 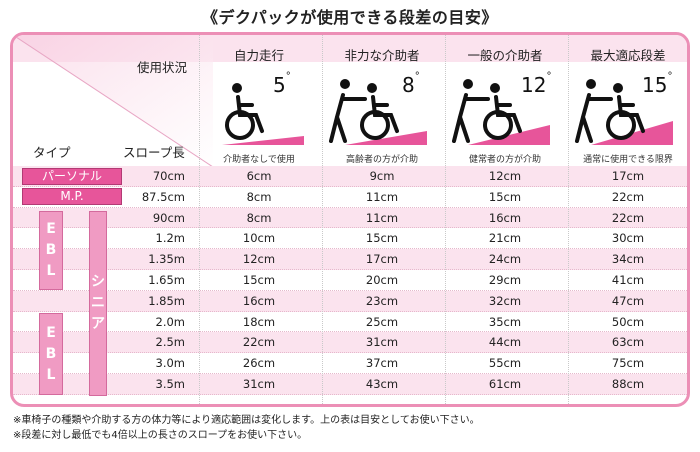 What do you see at coordinates (162, 67) in the screenshot?
I see `usage-label: 使用状況` at bounding box center [162, 67].